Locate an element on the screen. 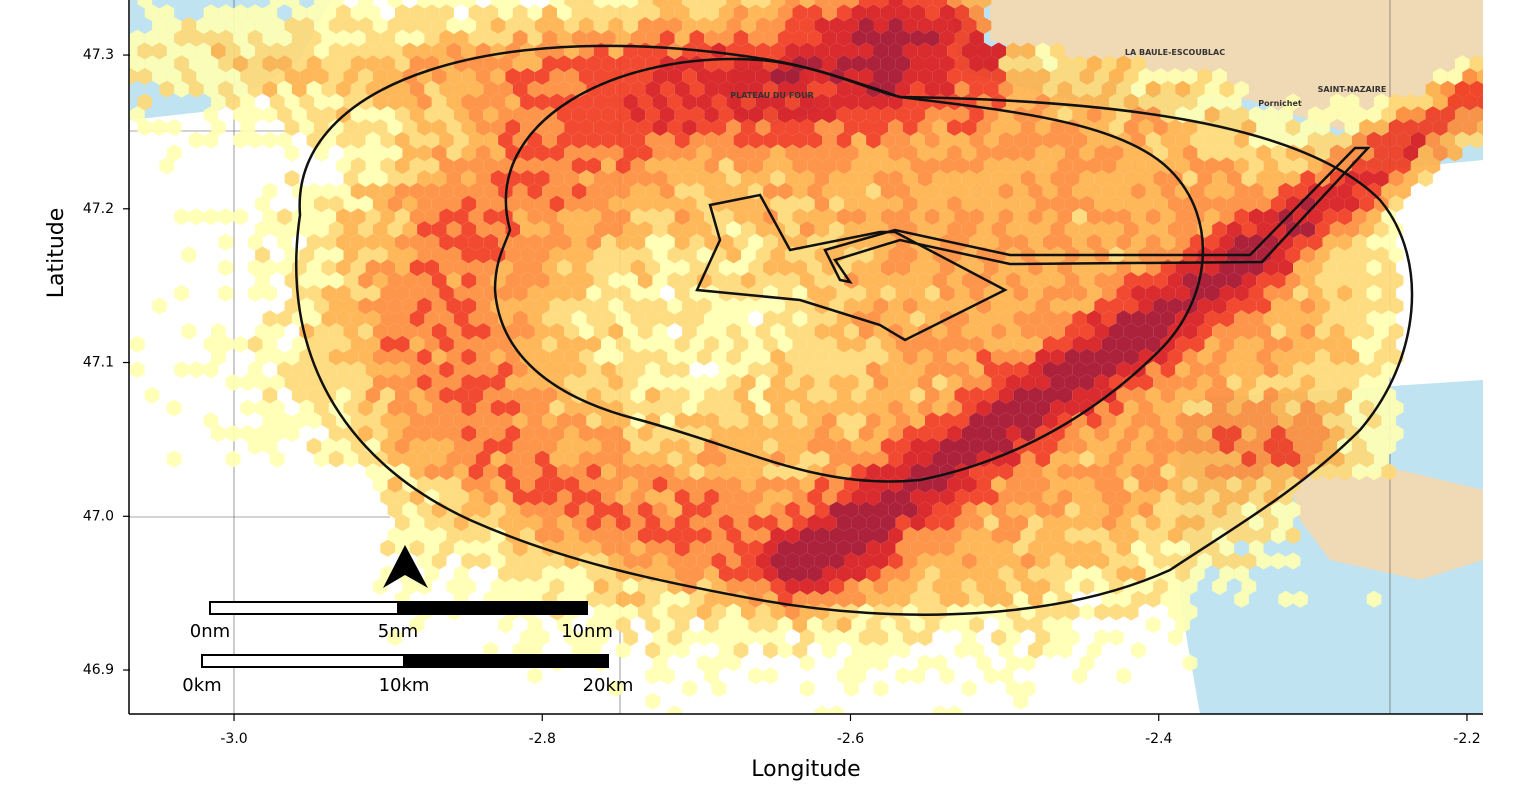 The image size is (1520, 788). scale-label: 10km is located at coordinates (404, 685).